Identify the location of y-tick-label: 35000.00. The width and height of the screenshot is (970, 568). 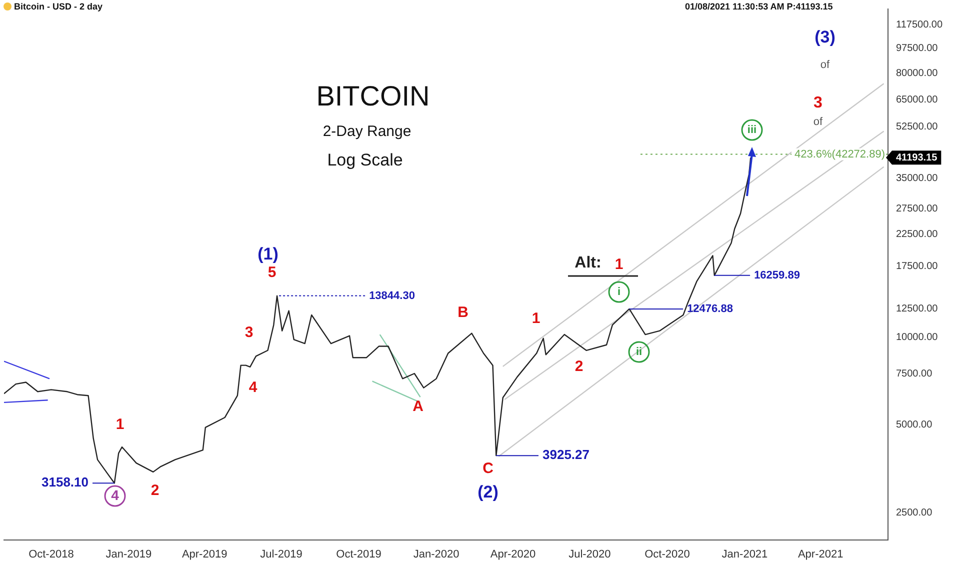
(917, 178).